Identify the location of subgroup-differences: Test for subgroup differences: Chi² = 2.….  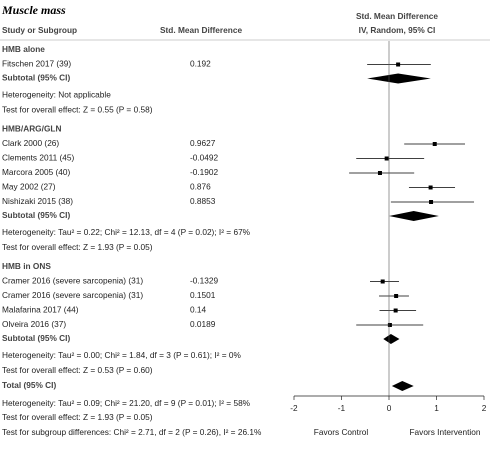
(132, 432).